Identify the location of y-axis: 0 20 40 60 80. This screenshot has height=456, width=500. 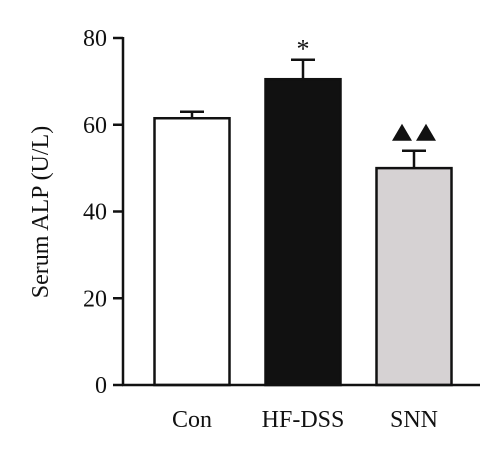
(104, 212).